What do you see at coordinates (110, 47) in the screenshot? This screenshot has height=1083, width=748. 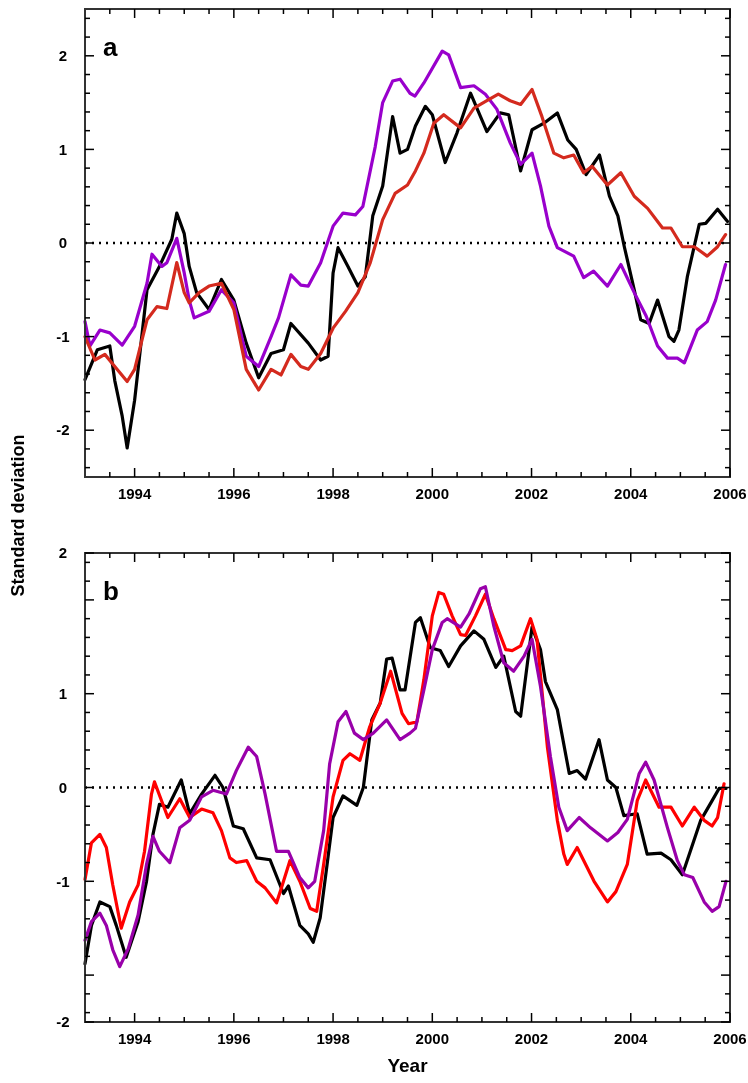 I see `text: a` at bounding box center [110, 47].